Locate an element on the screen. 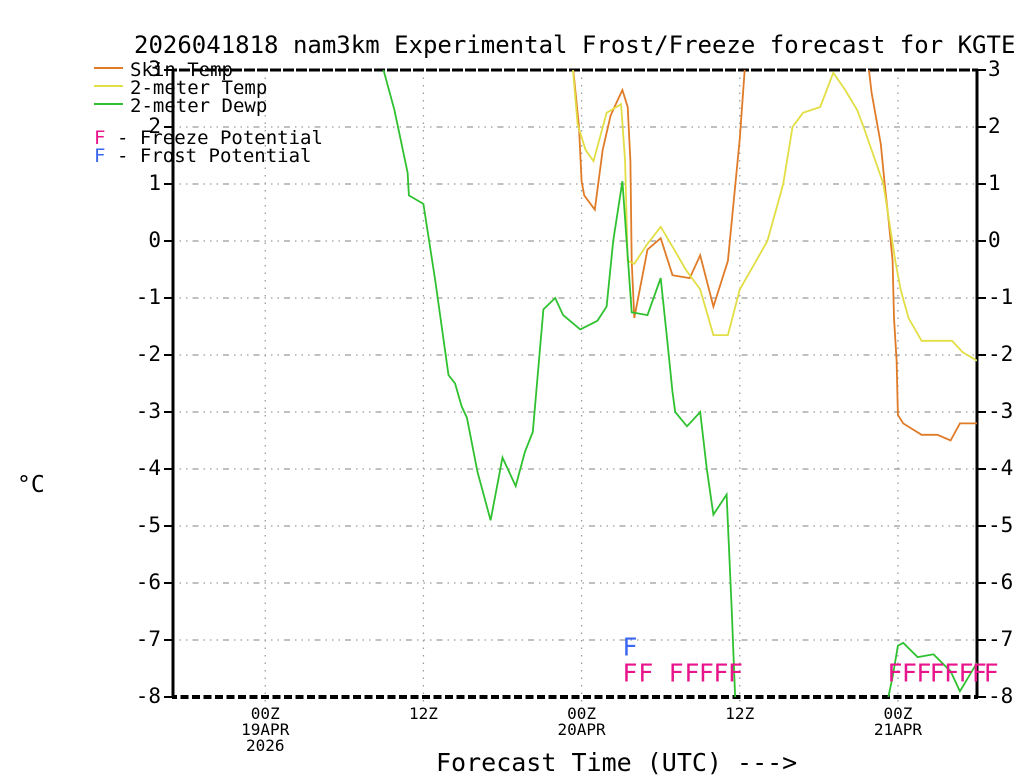  freeze-potential-f-icon: F is located at coordinates (100, 138).